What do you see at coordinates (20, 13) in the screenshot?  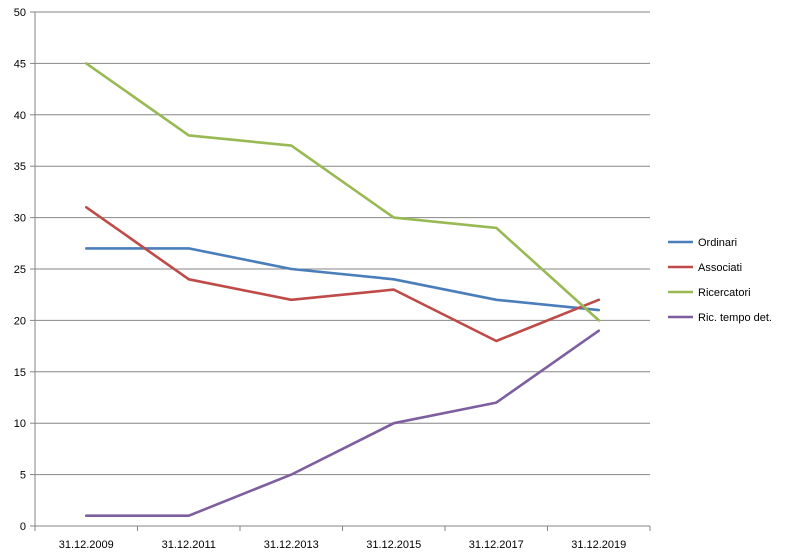 I see `y-tick-label: 50` at bounding box center [20, 13].